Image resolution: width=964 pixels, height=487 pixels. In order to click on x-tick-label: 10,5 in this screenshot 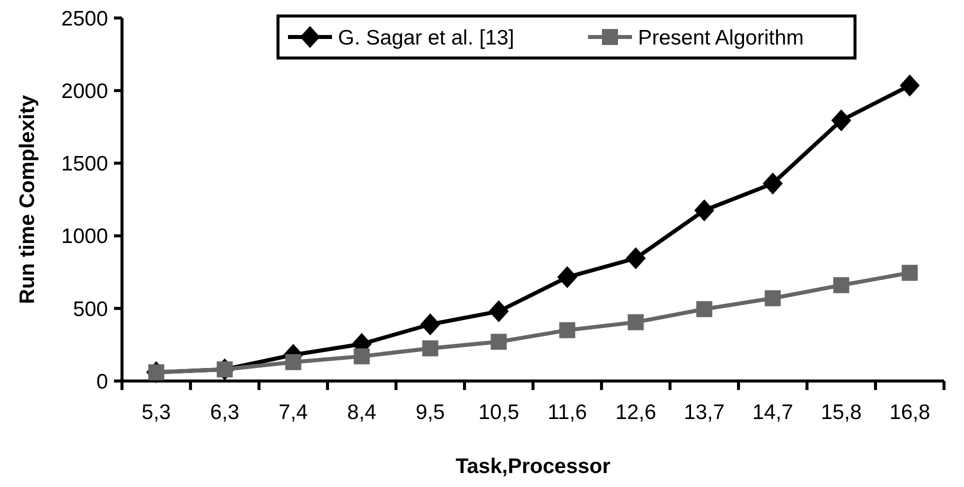, I will do `click(499, 412)`.